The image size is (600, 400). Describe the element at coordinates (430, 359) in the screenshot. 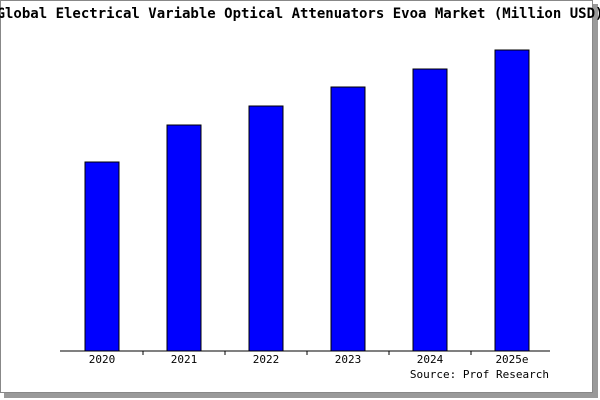

I see `x-tick-label: 2024` at that location.